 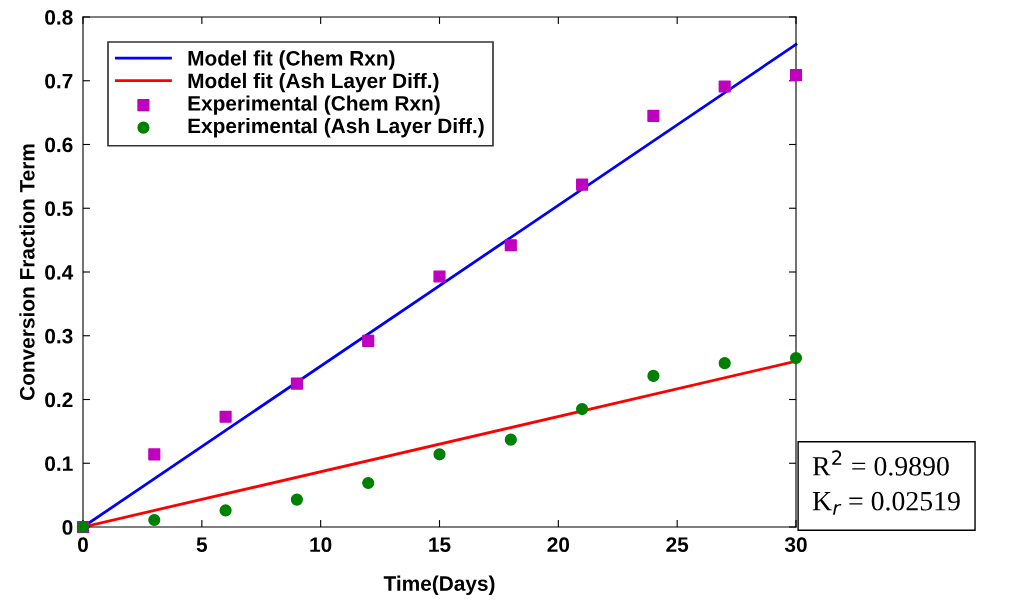 What do you see at coordinates (886, 503) in the screenshot?
I see `text: K$_{r}$ = 0.02519` at bounding box center [886, 503].